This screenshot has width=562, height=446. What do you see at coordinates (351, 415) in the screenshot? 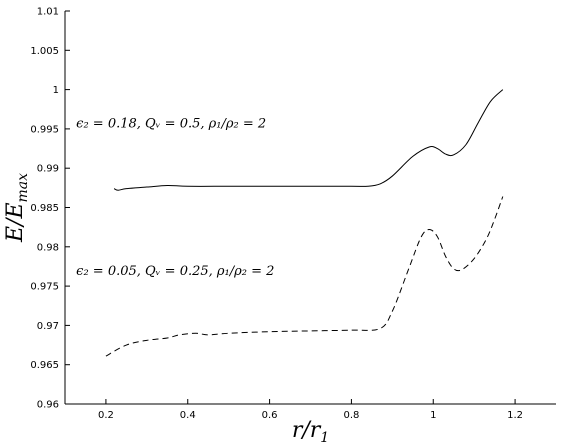
I see `x-tick-label: 0.8` at bounding box center [351, 415].